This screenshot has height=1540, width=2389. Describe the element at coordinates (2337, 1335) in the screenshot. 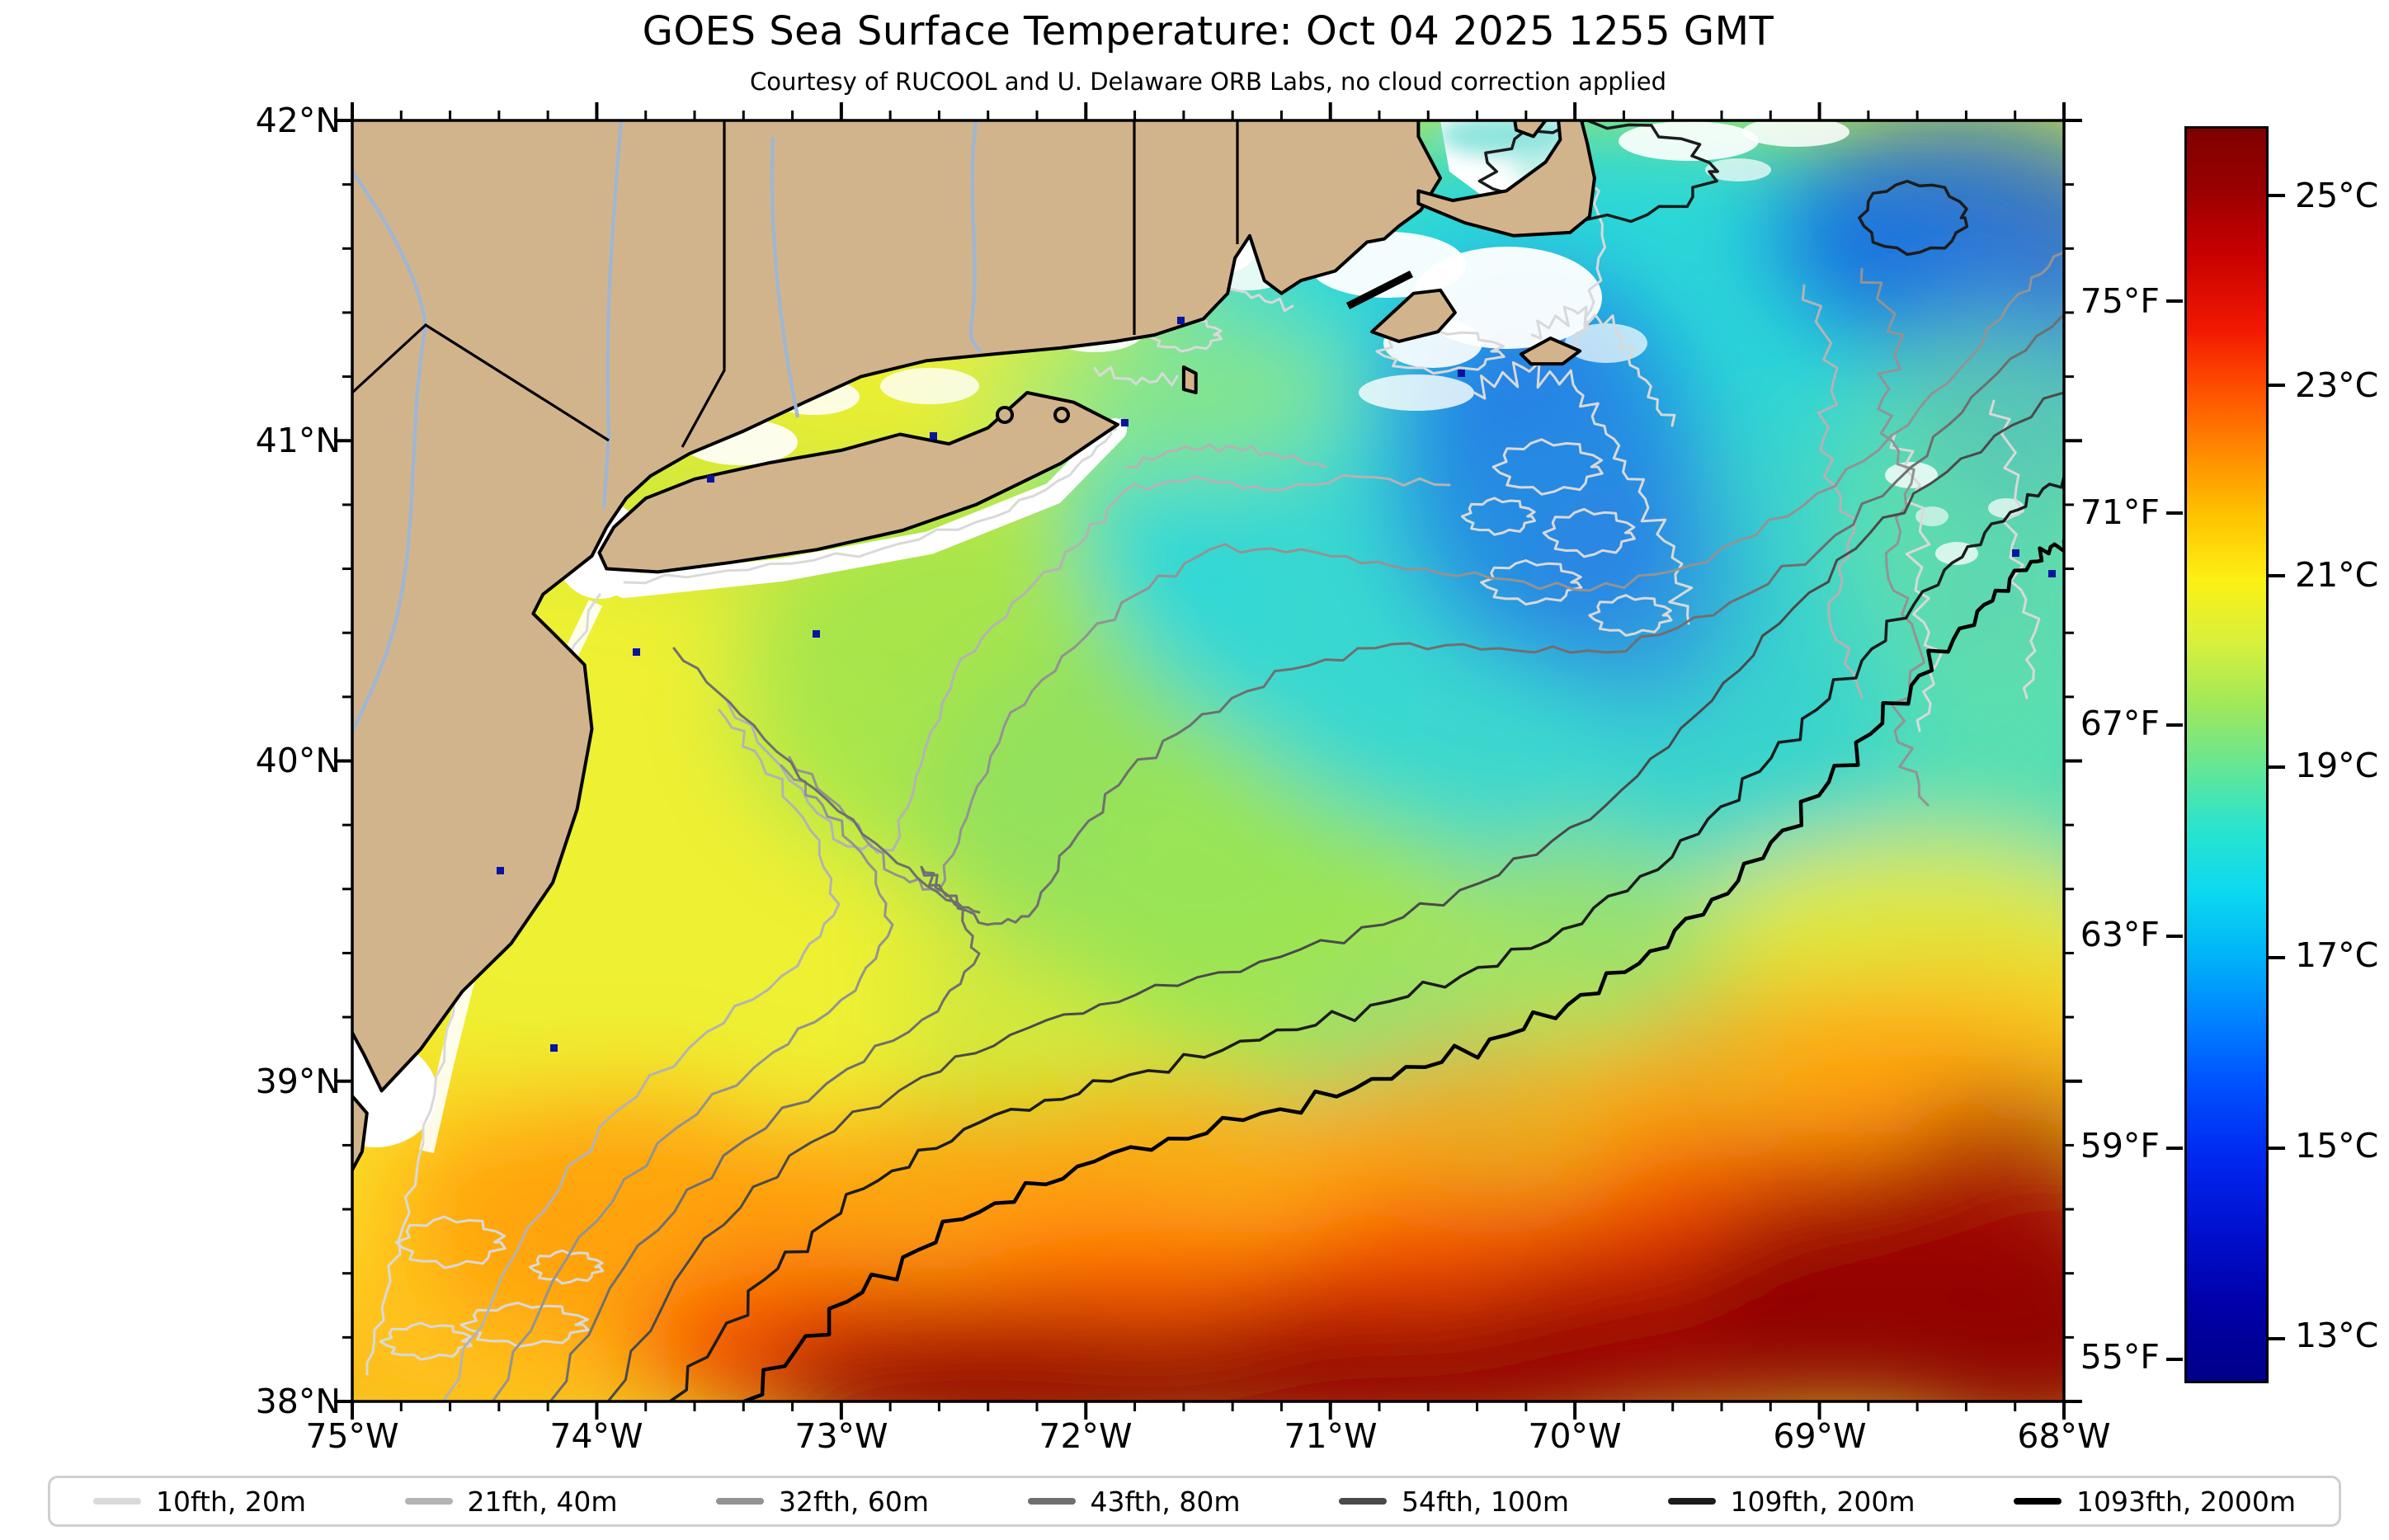

I see `colorbar-c-label: 13°C` at that location.